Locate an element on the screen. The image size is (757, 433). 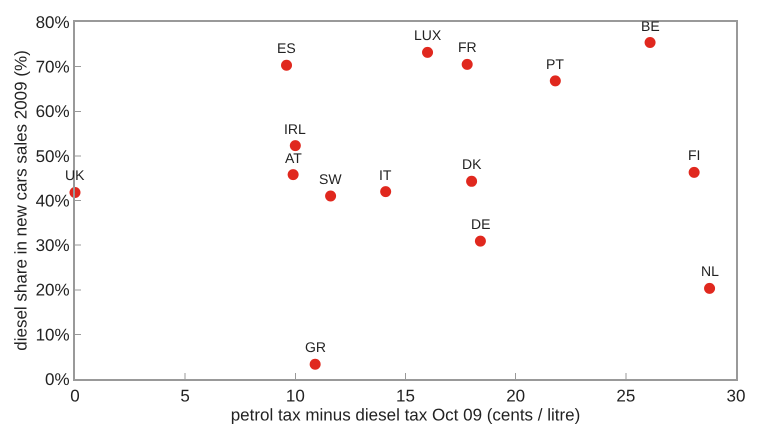
x-tick-label: 10 is located at coordinates (295, 396).